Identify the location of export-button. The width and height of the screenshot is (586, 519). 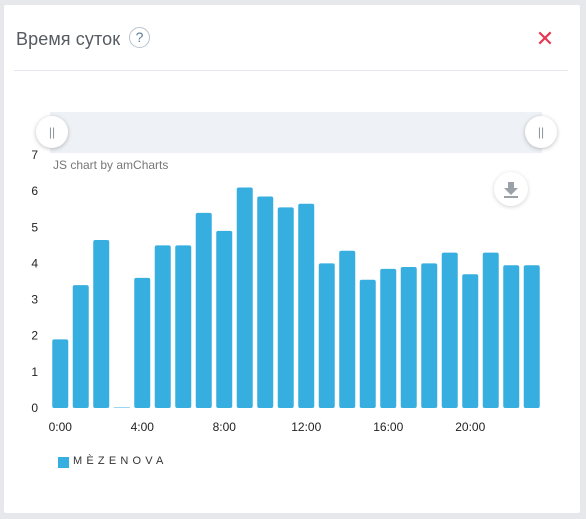
(511, 189).